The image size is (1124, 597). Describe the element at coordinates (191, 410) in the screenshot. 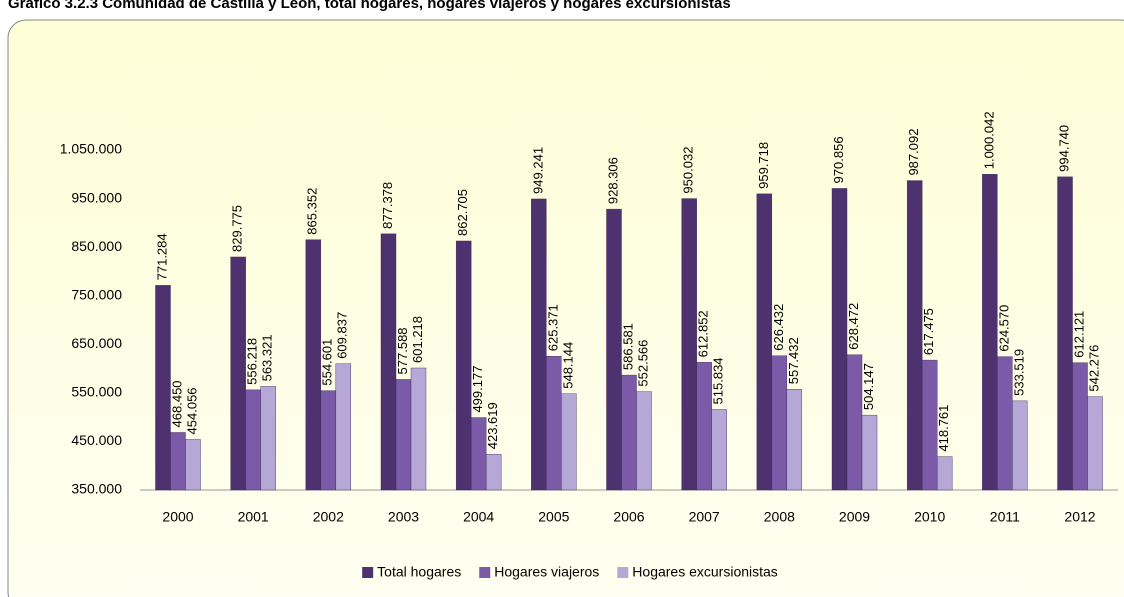

I see `data-label: 454.056` at that location.